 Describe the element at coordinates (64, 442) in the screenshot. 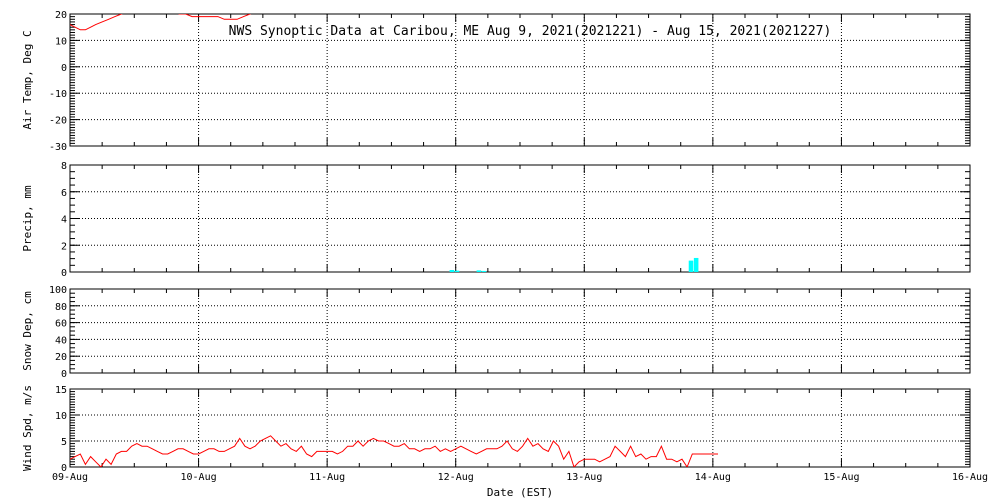

I see `y-tick-label: 5` at that location.